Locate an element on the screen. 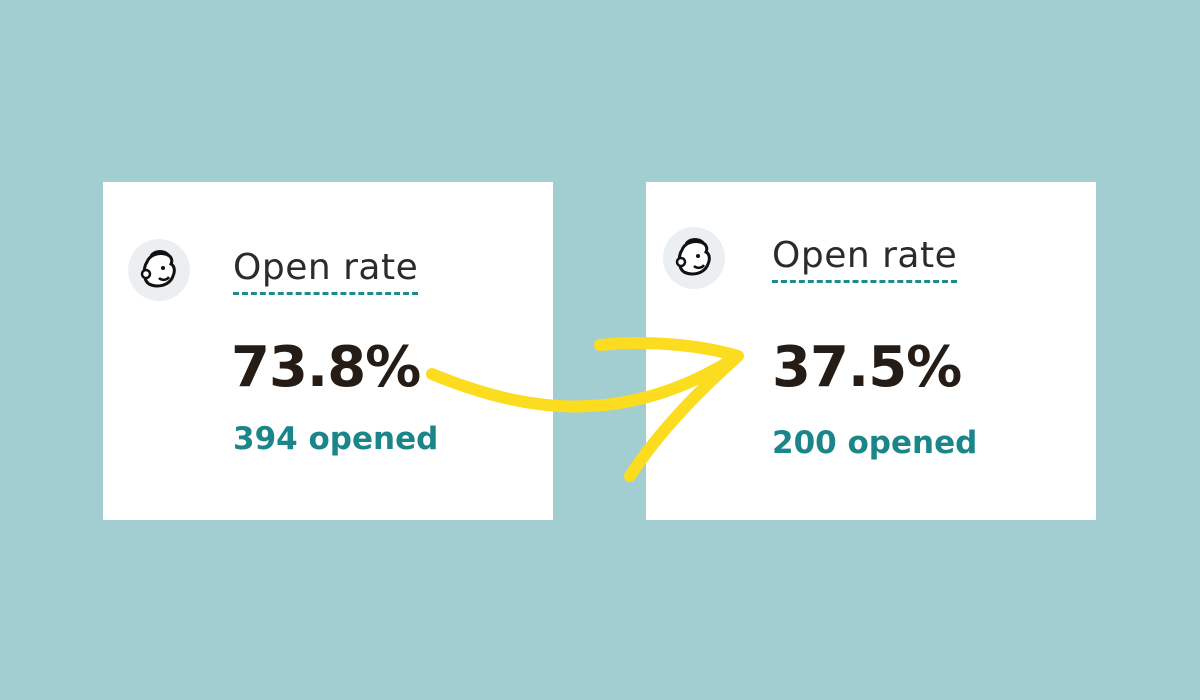 The height and width of the screenshot is (700, 1200). metric-value: 37.5% is located at coordinates (867, 367).